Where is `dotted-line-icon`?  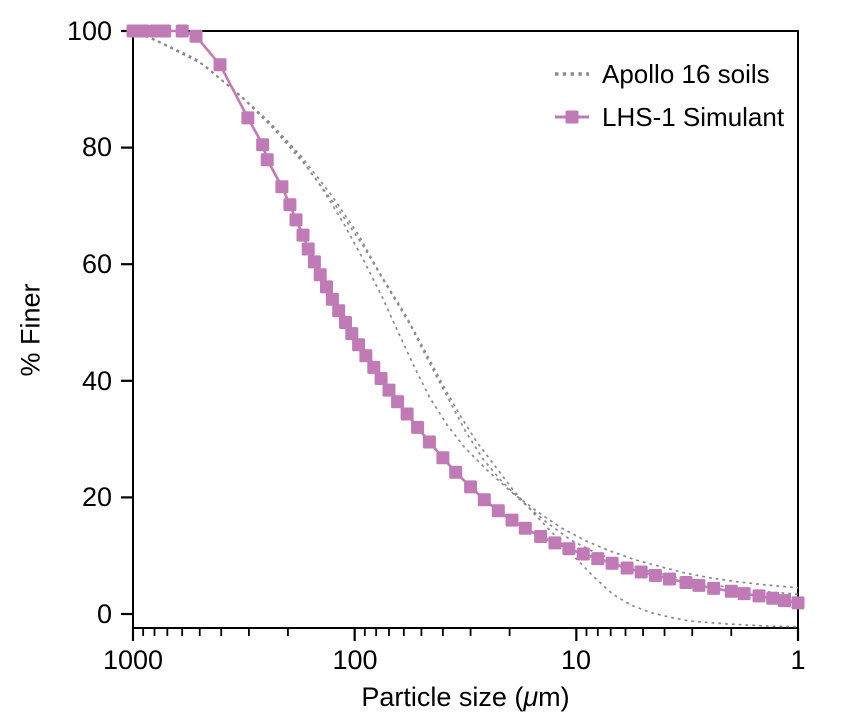 dotted-line-icon is located at coordinates (572, 74).